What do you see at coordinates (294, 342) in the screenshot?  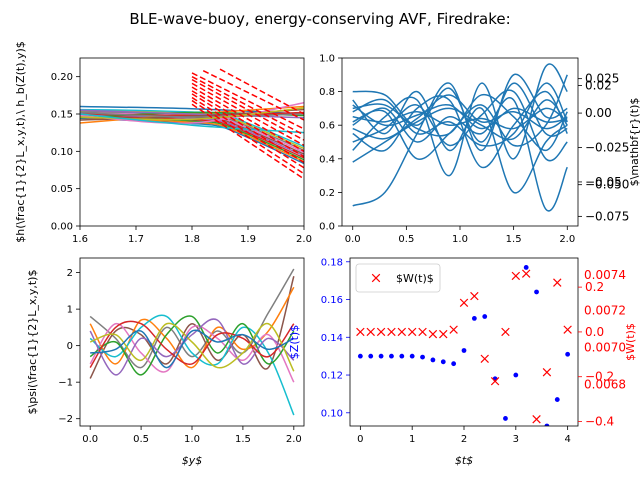 I see `left-axis-label: $Z(t)$` at bounding box center [294, 342].